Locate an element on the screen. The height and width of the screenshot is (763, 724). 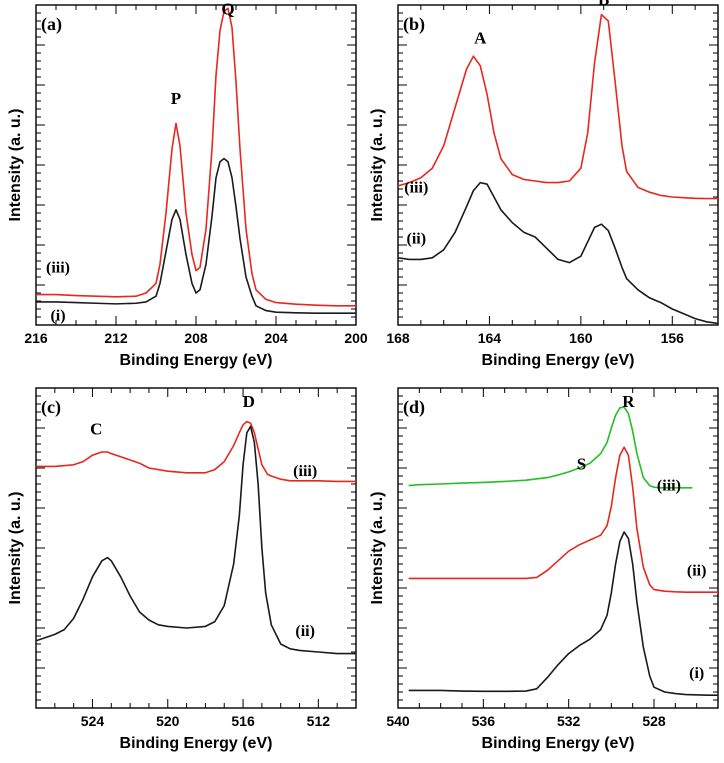
series-label-b-0: (iii) is located at coordinates (416, 187).